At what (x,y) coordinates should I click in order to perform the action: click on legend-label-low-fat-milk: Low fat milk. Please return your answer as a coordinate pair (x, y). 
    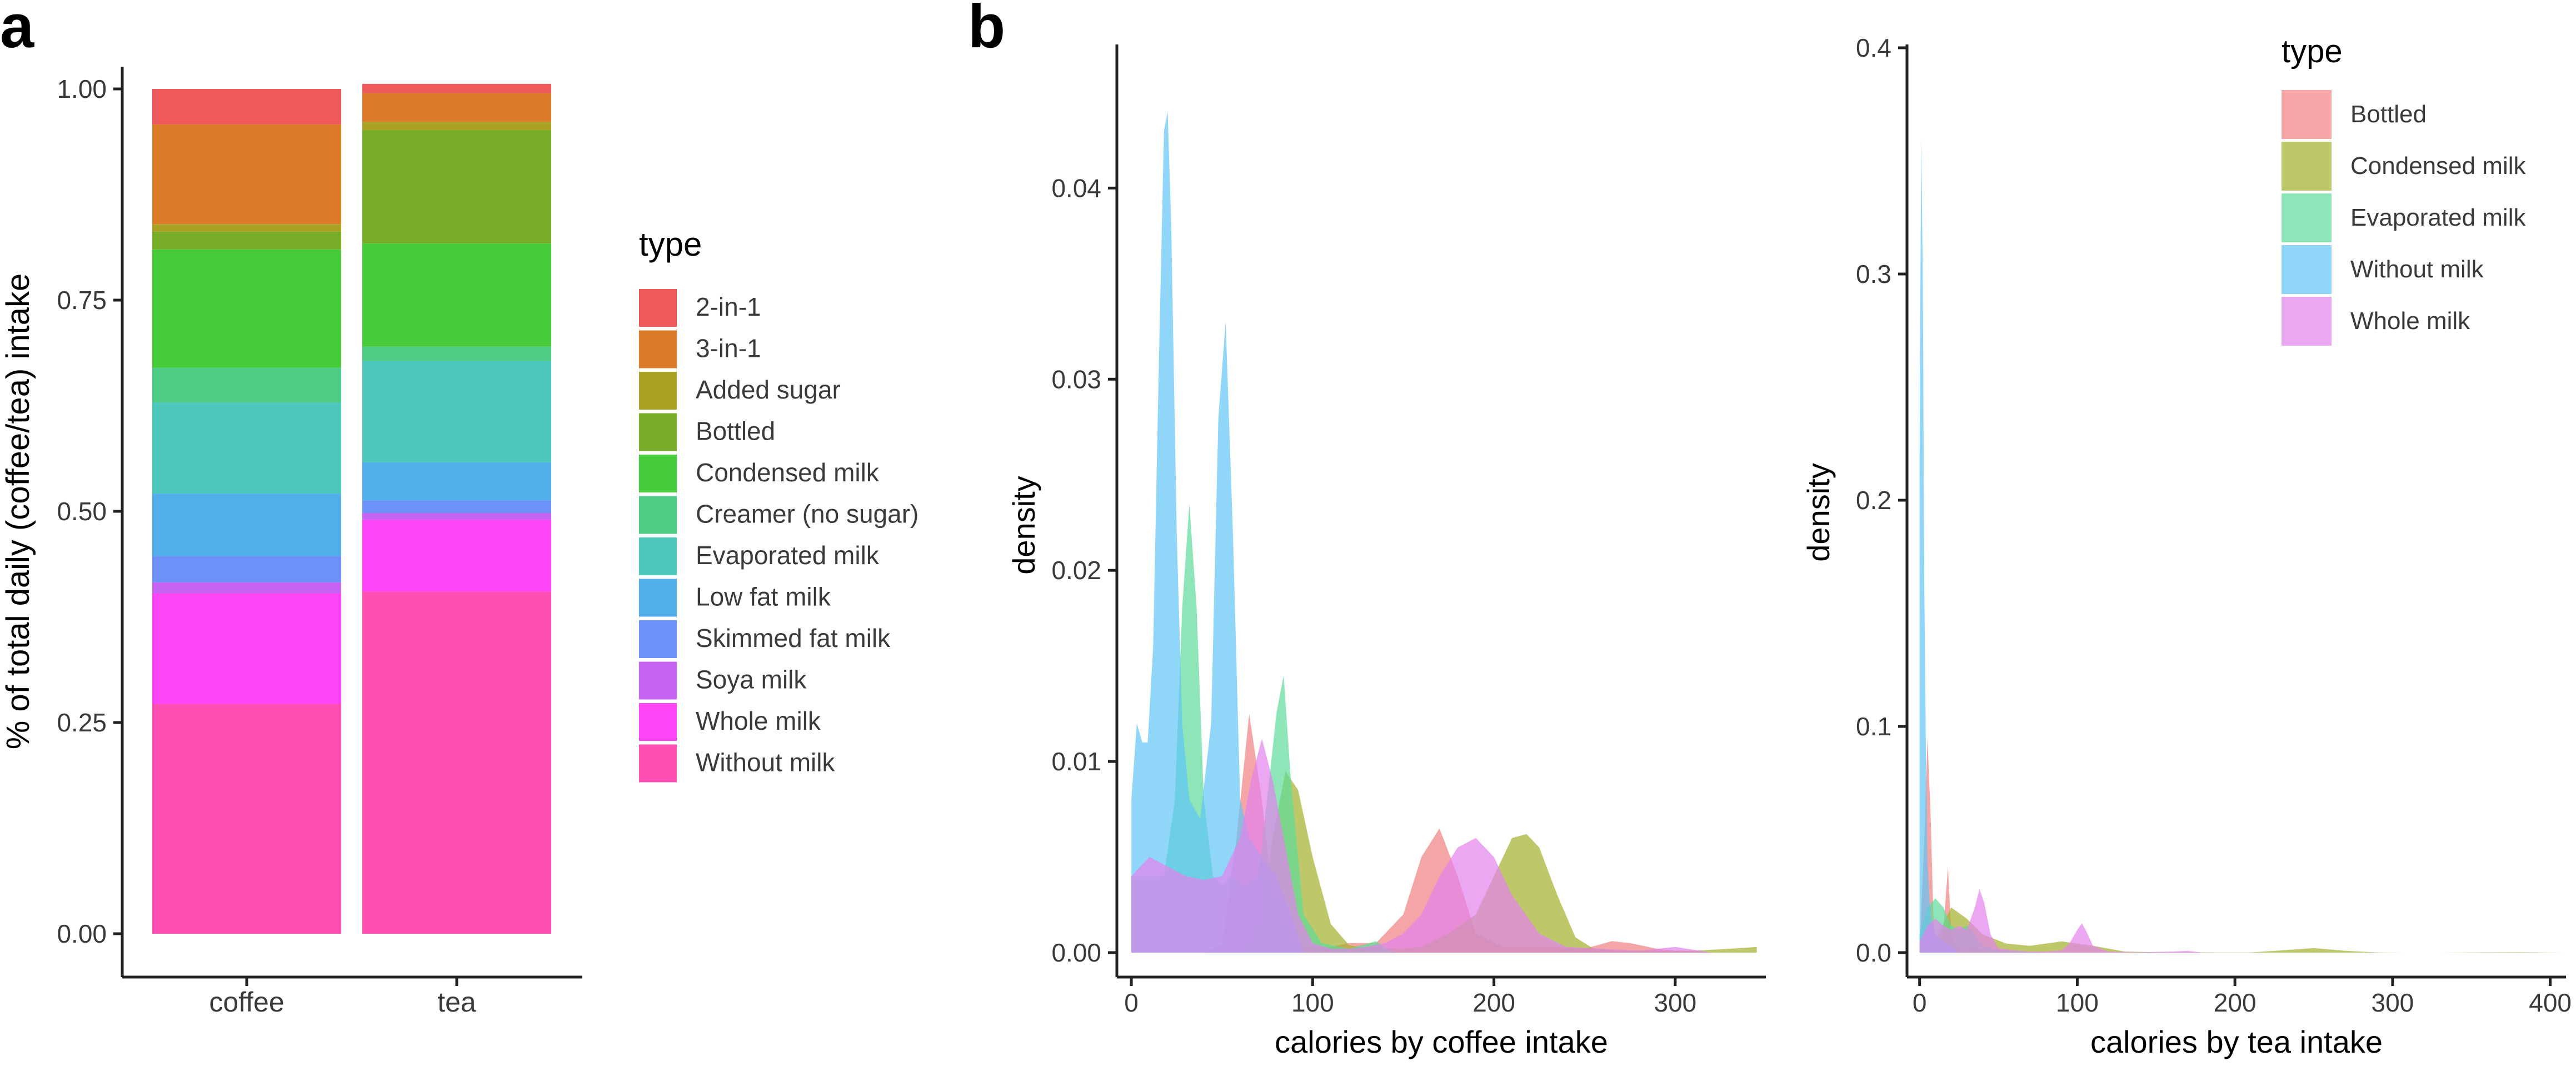
    Looking at the image, I should click on (764, 596).